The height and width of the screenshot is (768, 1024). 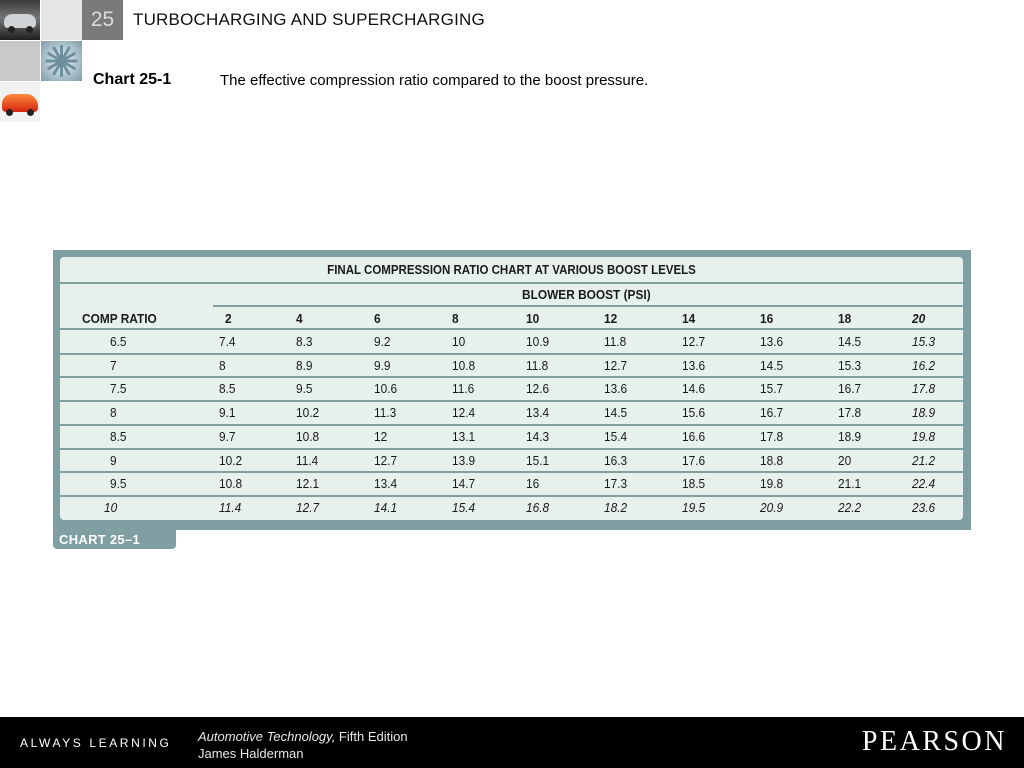 What do you see at coordinates (111, 507) in the screenshot?
I see `comp-ratio-cell: 10` at bounding box center [111, 507].